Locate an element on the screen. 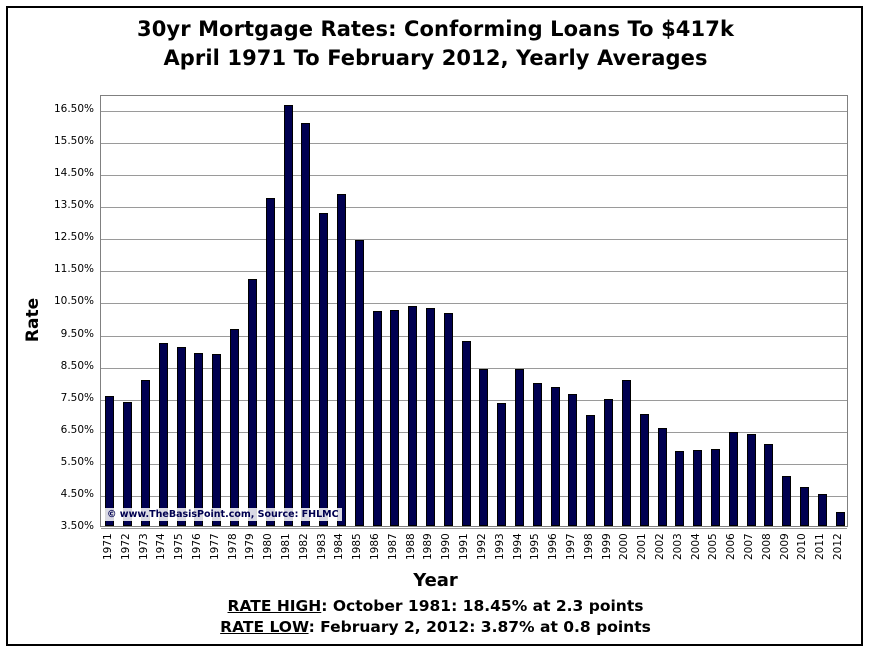 This screenshot has width=871, height=654. bar-1982 is located at coordinates (306, 324).